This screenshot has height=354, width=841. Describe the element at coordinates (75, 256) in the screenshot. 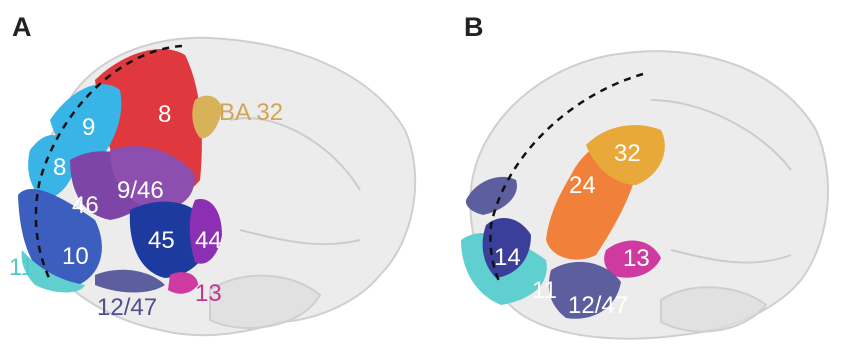

I see `label-10: 10` at that location.